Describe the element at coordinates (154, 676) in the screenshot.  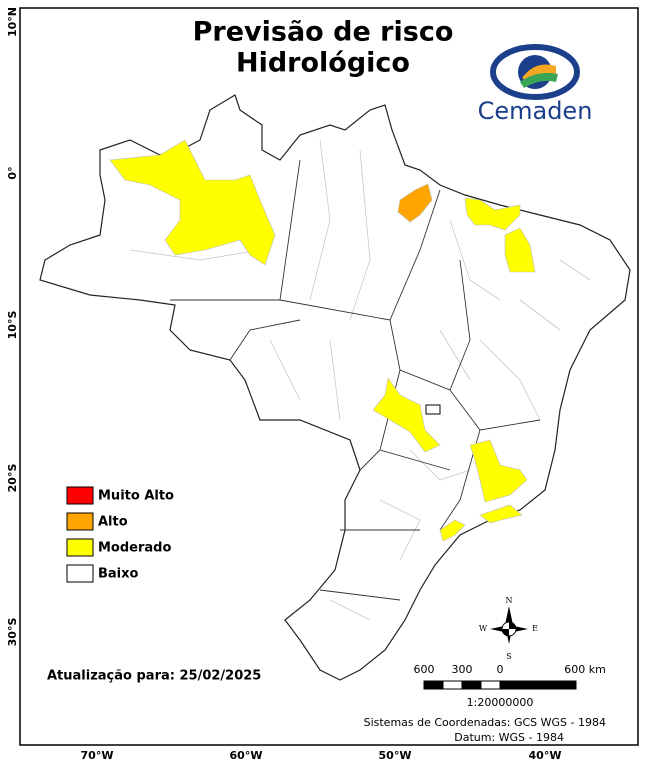
I see `update-date: Atualização para: 25/02/2025` at that location.